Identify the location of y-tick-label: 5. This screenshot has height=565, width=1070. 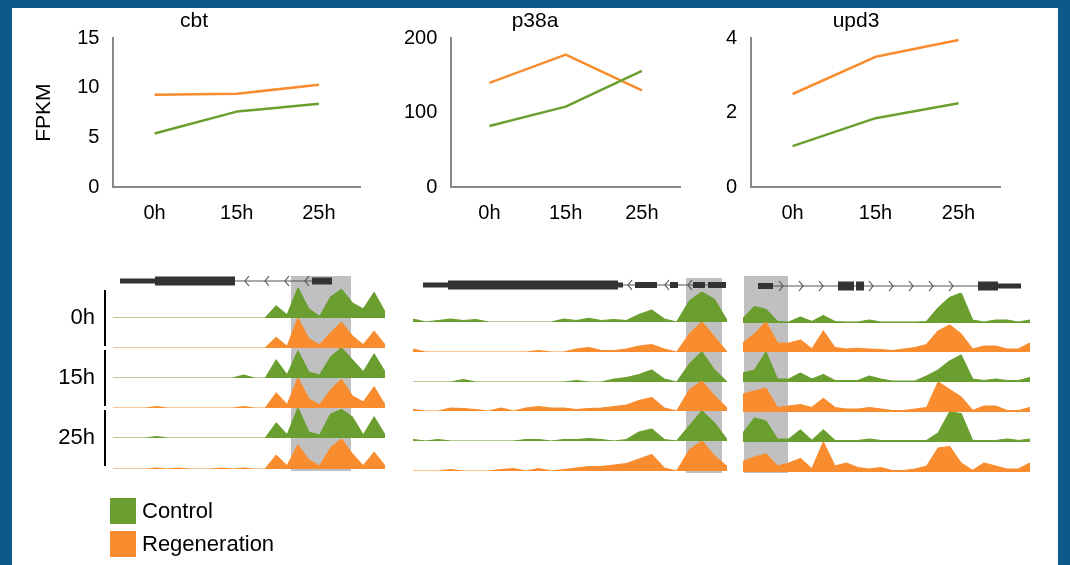
(94, 135).